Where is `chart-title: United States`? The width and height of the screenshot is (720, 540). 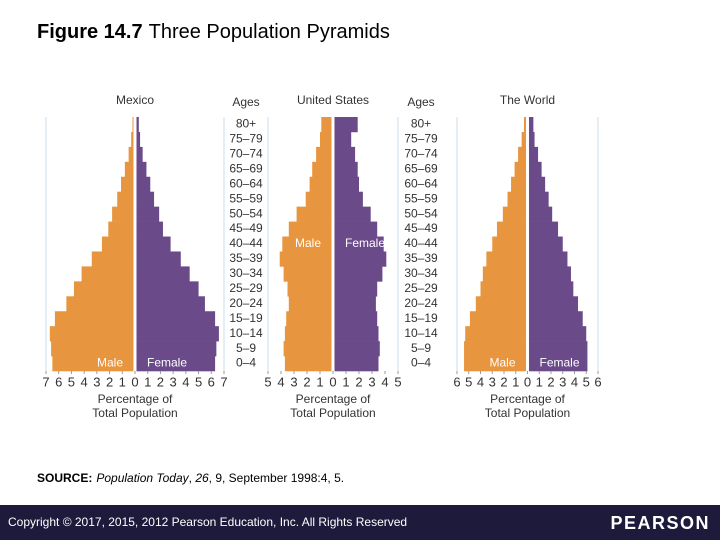
chart-title: United States is located at coordinates (333, 100).